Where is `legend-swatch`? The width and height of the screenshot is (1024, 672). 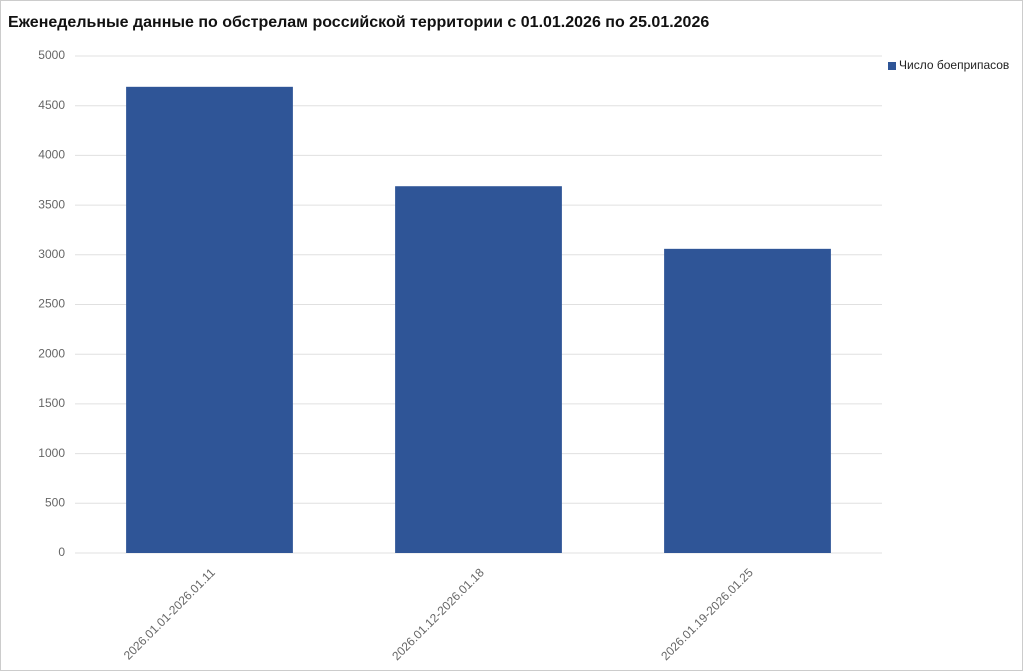 legend-swatch is located at coordinates (892, 66).